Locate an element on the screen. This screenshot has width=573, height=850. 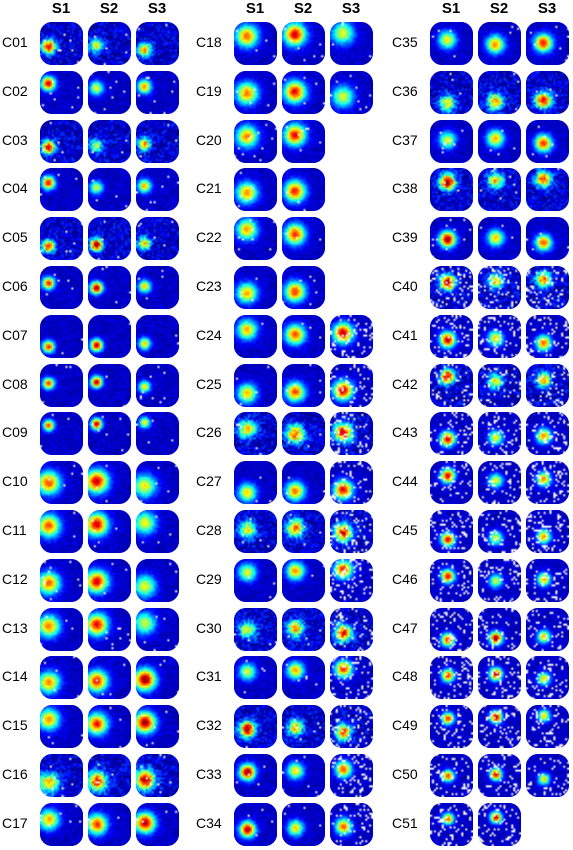
cell-label: C29 is located at coordinates (209, 578).